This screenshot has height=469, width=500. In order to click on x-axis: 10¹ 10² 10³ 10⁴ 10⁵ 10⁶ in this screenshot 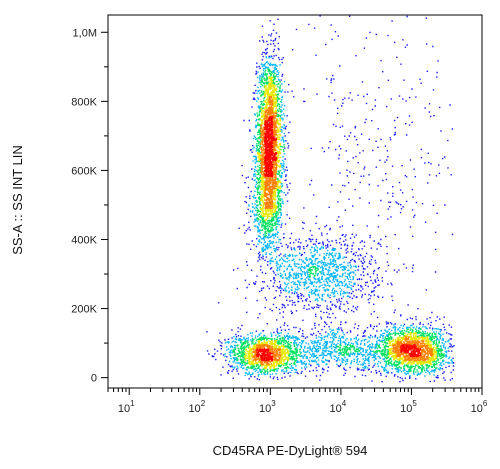, I will do `click(297, 401)`.